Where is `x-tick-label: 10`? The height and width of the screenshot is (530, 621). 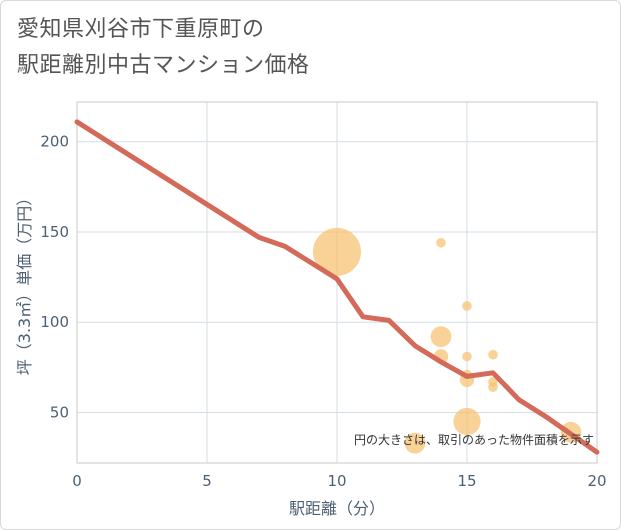
x-tick-label: 10 is located at coordinates (336, 481).